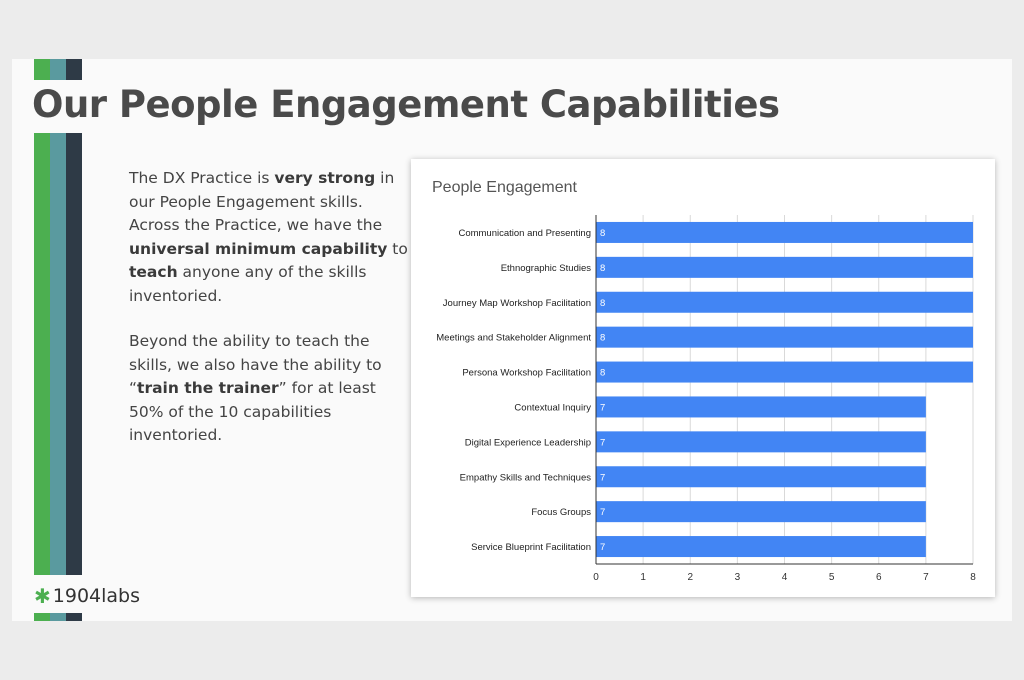 Image resolution: width=1024 pixels, height=680 pixels. Describe the element at coordinates (531, 547) in the screenshot. I see `category-label: Service Blueprint Facilitation` at that location.